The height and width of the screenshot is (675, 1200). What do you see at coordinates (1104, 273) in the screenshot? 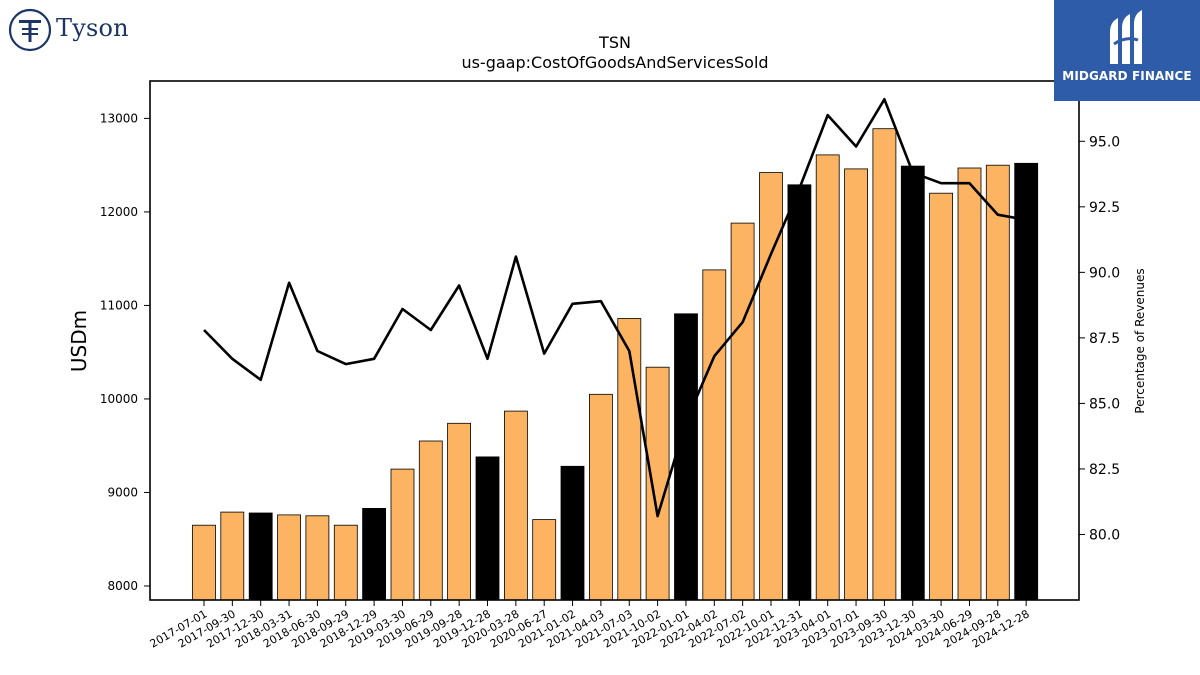
I see `y2-tick-label: 90.0` at bounding box center [1104, 273].